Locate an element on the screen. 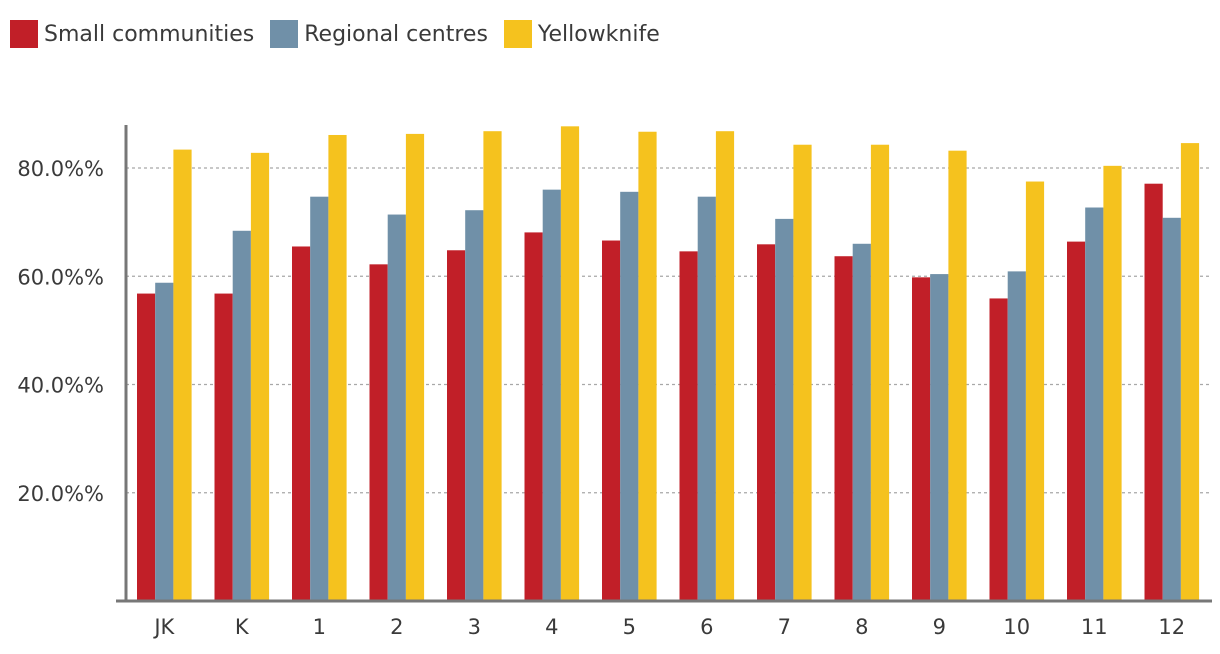 The height and width of the screenshot is (654, 1220). x-tick-label: 12 is located at coordinates (1171, 627).